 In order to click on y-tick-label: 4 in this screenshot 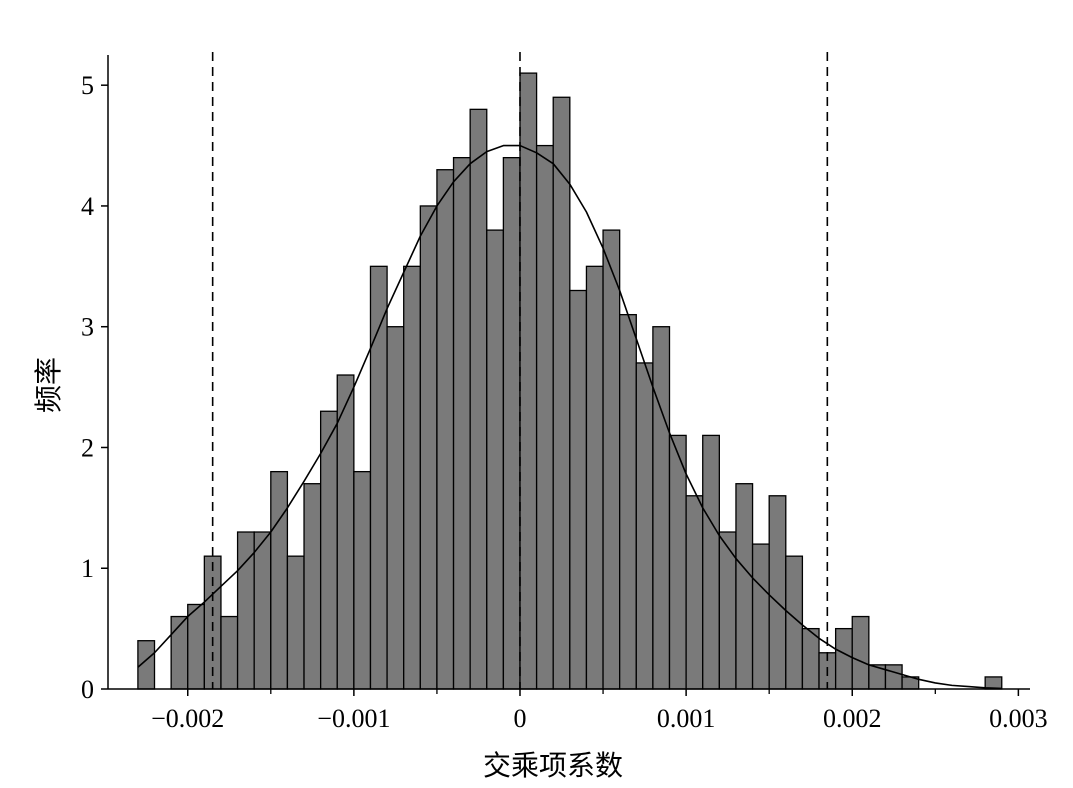, I will do `click(87, 206)`.